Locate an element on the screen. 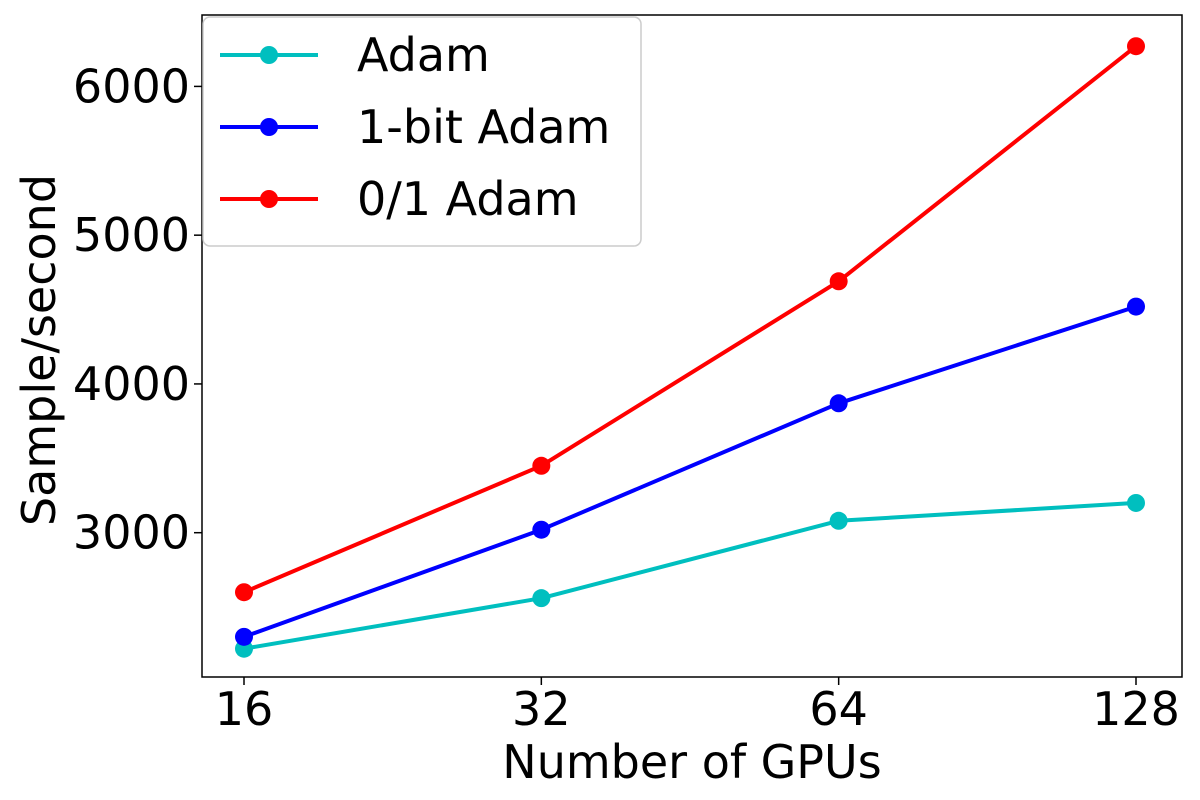 This screenshot has width=1200, height=800. y-tick-label: 4000 is located at coordinates (131, 384).